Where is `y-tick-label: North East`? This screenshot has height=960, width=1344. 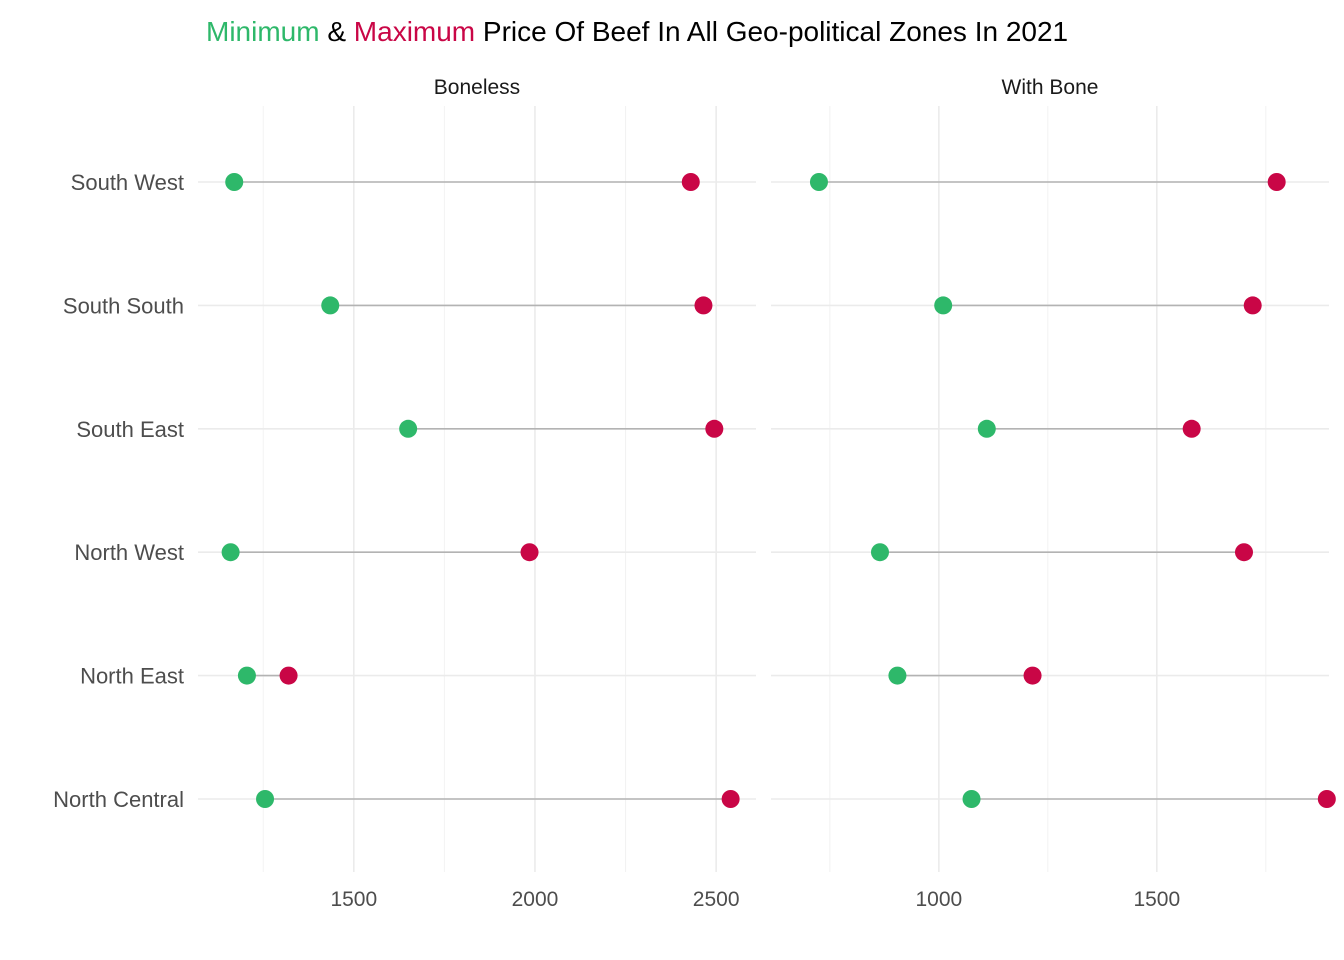
y-tick-label: North East is located at coordinates (132, 676).